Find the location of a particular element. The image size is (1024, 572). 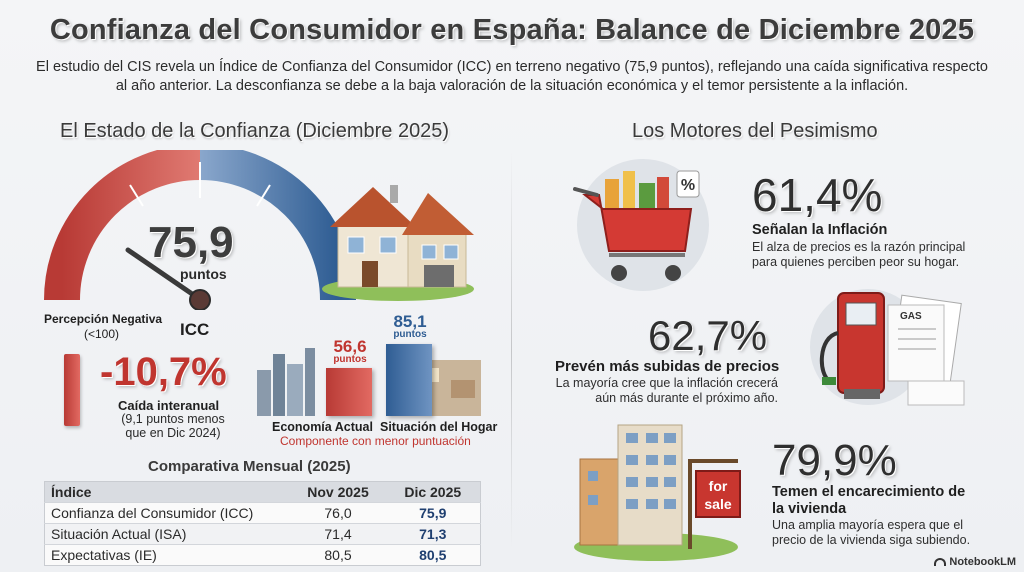

table-header-dic: Dic 2025 is located at coordinates (433, 492).